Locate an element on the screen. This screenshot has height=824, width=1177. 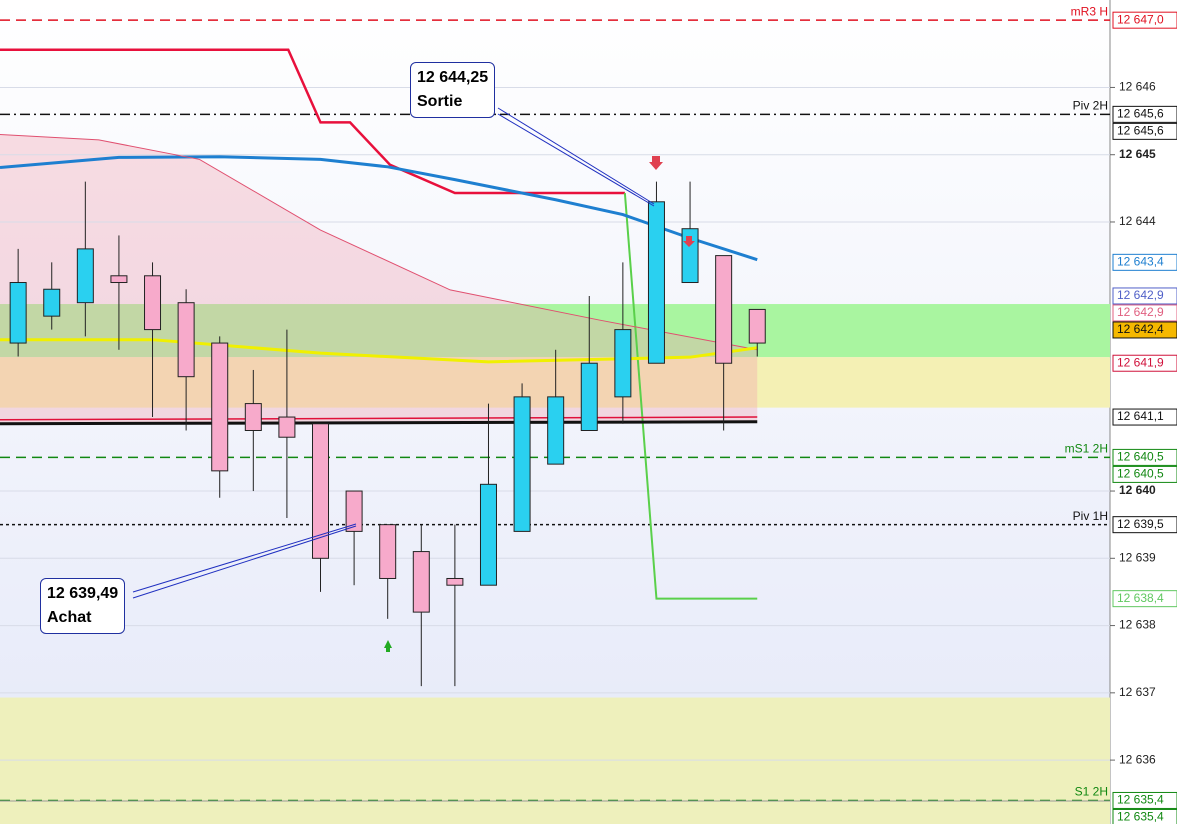
price-label: 12 638,4 is located at coordinates (1140, 598).